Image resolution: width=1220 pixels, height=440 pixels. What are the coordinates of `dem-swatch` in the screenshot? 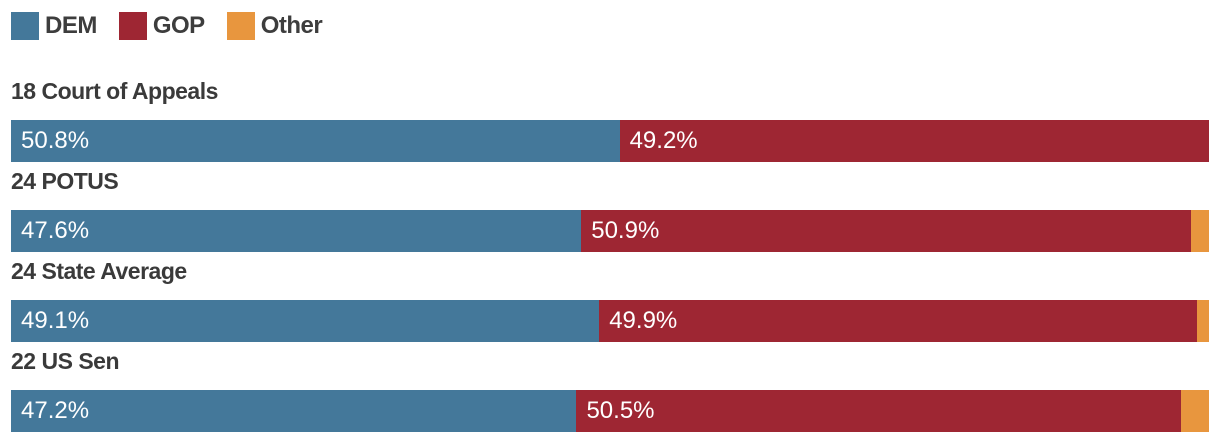 It's located at (25, 26).